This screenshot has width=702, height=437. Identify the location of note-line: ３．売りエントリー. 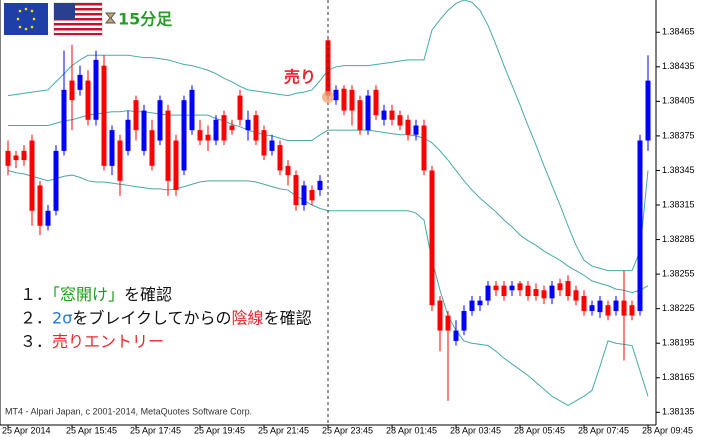
(92, 341).